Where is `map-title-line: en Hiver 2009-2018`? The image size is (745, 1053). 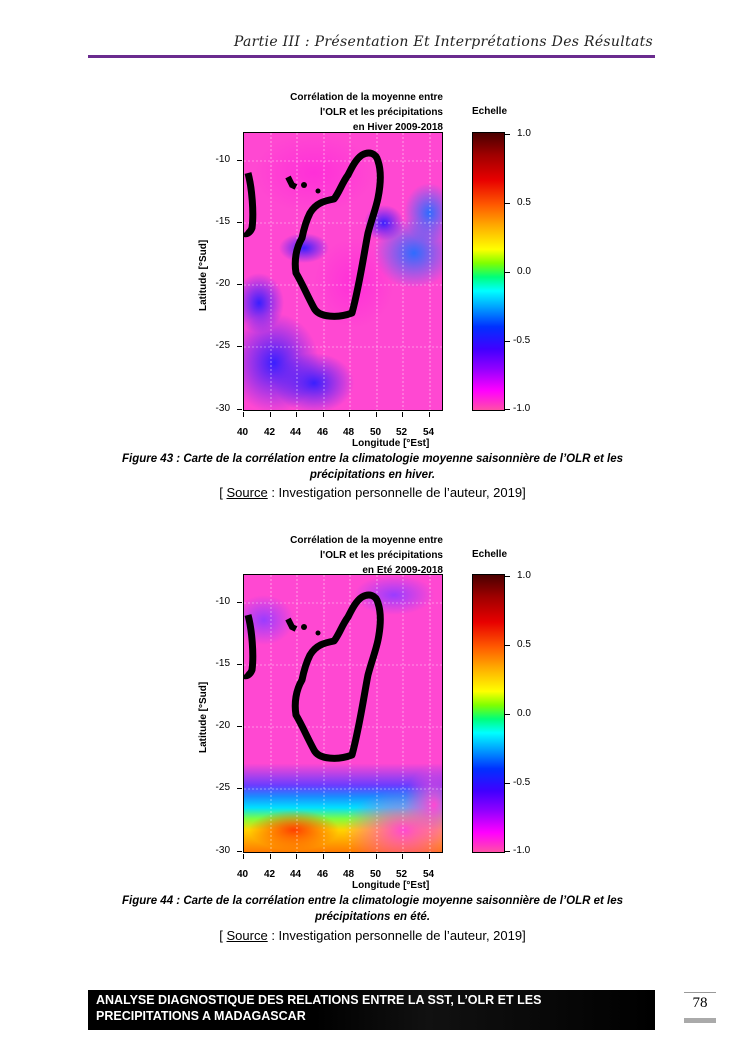 map-title-line: en Hiver 2009-2018 is located at coordinates (397, 127).